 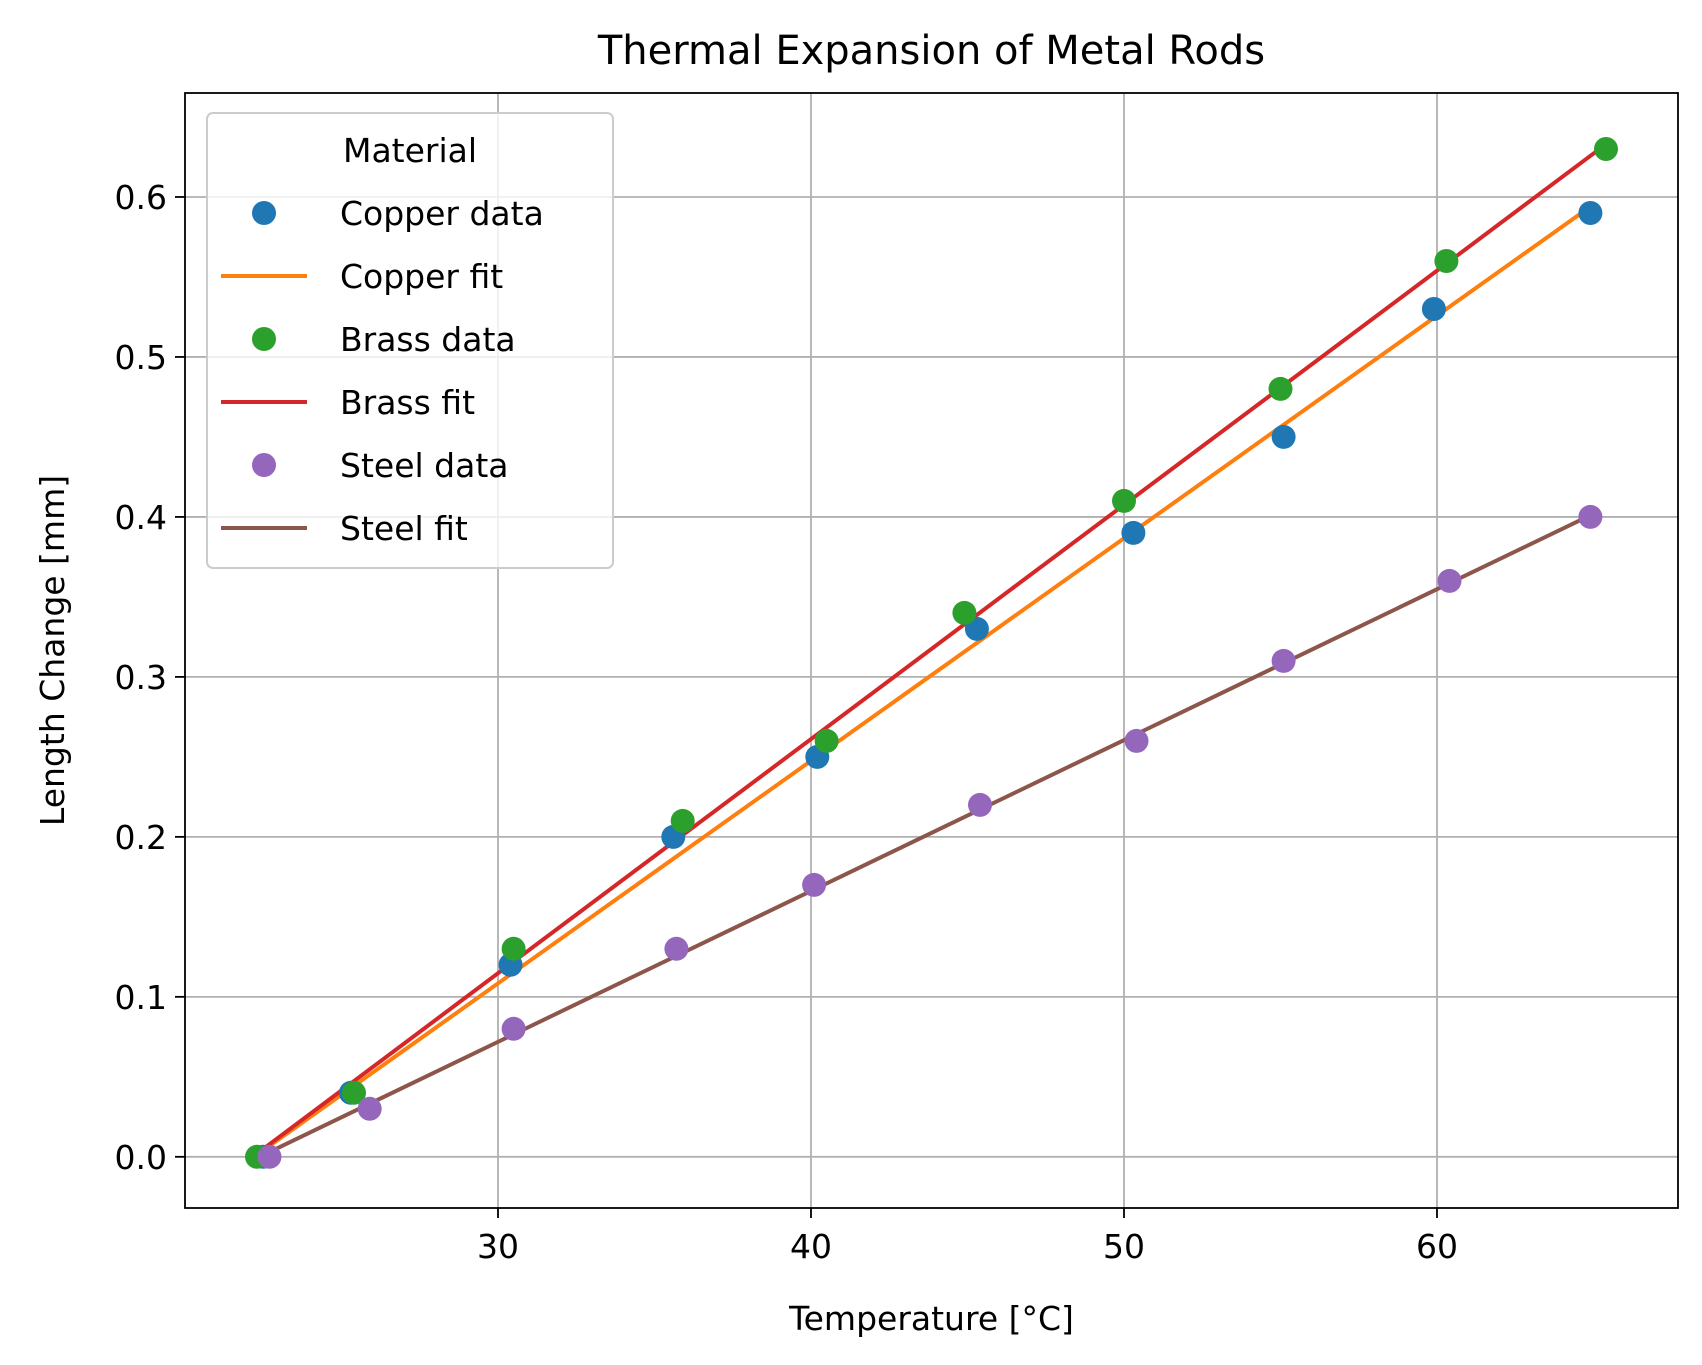 What do you see at coordinates (141, 677) in the screenshot?
I see `y-tick-label: 0.3` at bounding box center [141, 677].